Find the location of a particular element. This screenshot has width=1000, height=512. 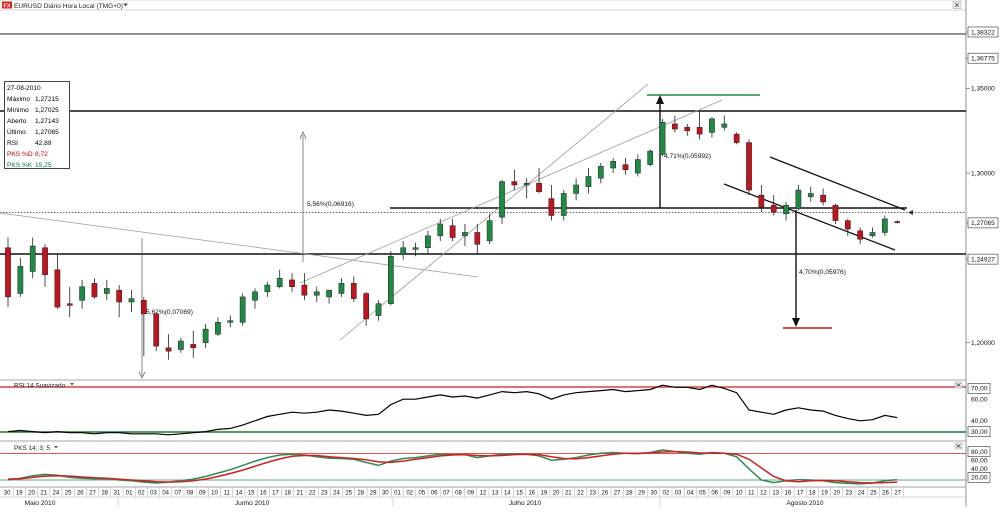

rsi-axis-tick: 70,00 is located at coordinates (979, 388).